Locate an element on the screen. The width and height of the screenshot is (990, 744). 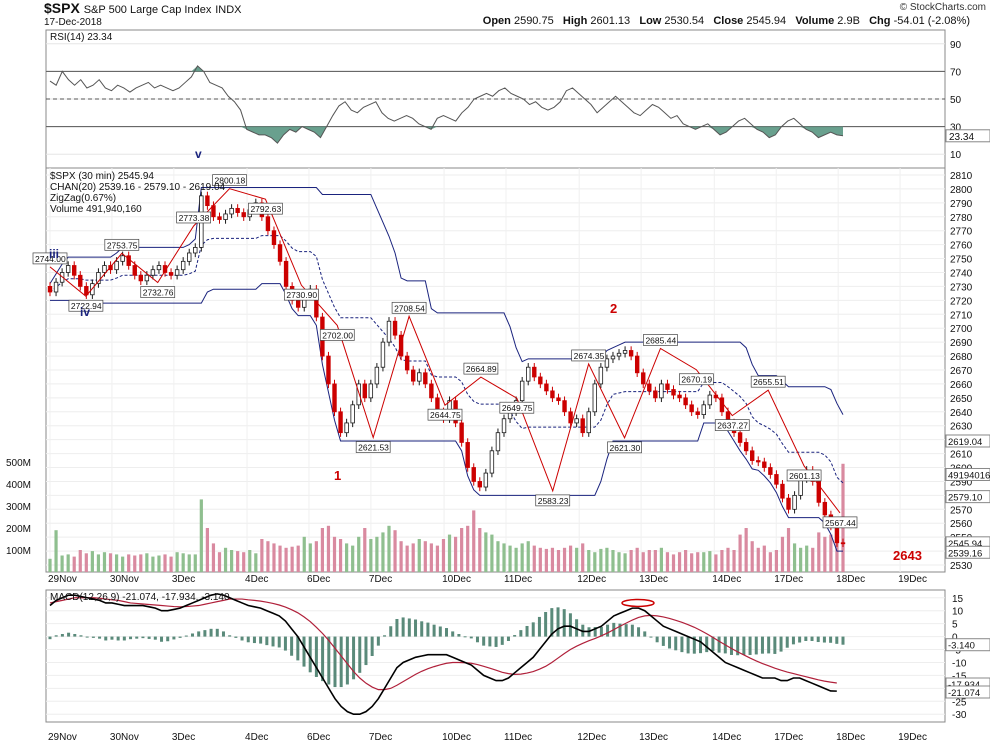
x-tick-label: 17Dec is located at coordinates (788, 579).